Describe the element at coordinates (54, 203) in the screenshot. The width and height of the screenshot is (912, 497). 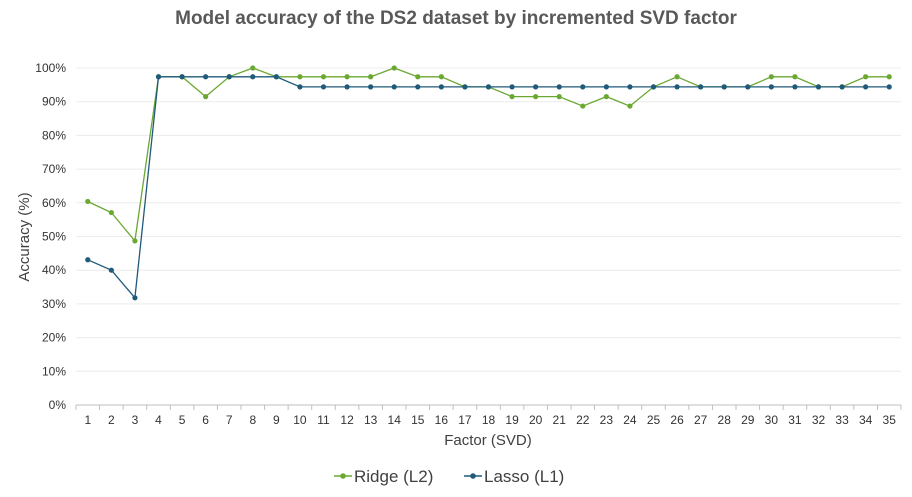
I see `y-tick-label: 60%` at that location.